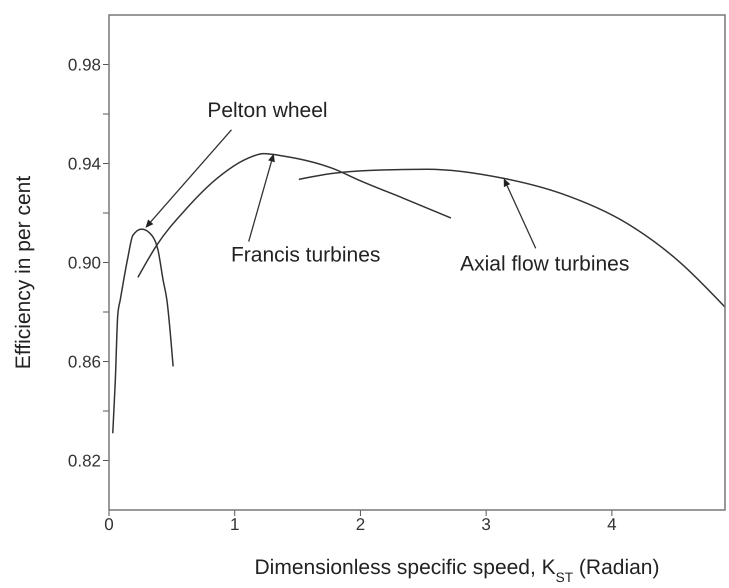 The height and width of the screenshot is (588, 729). What do you see at coordinates (612, 524) in the screenshot?
I see `x-tick-label: 4` at bounding box center [612, 524].